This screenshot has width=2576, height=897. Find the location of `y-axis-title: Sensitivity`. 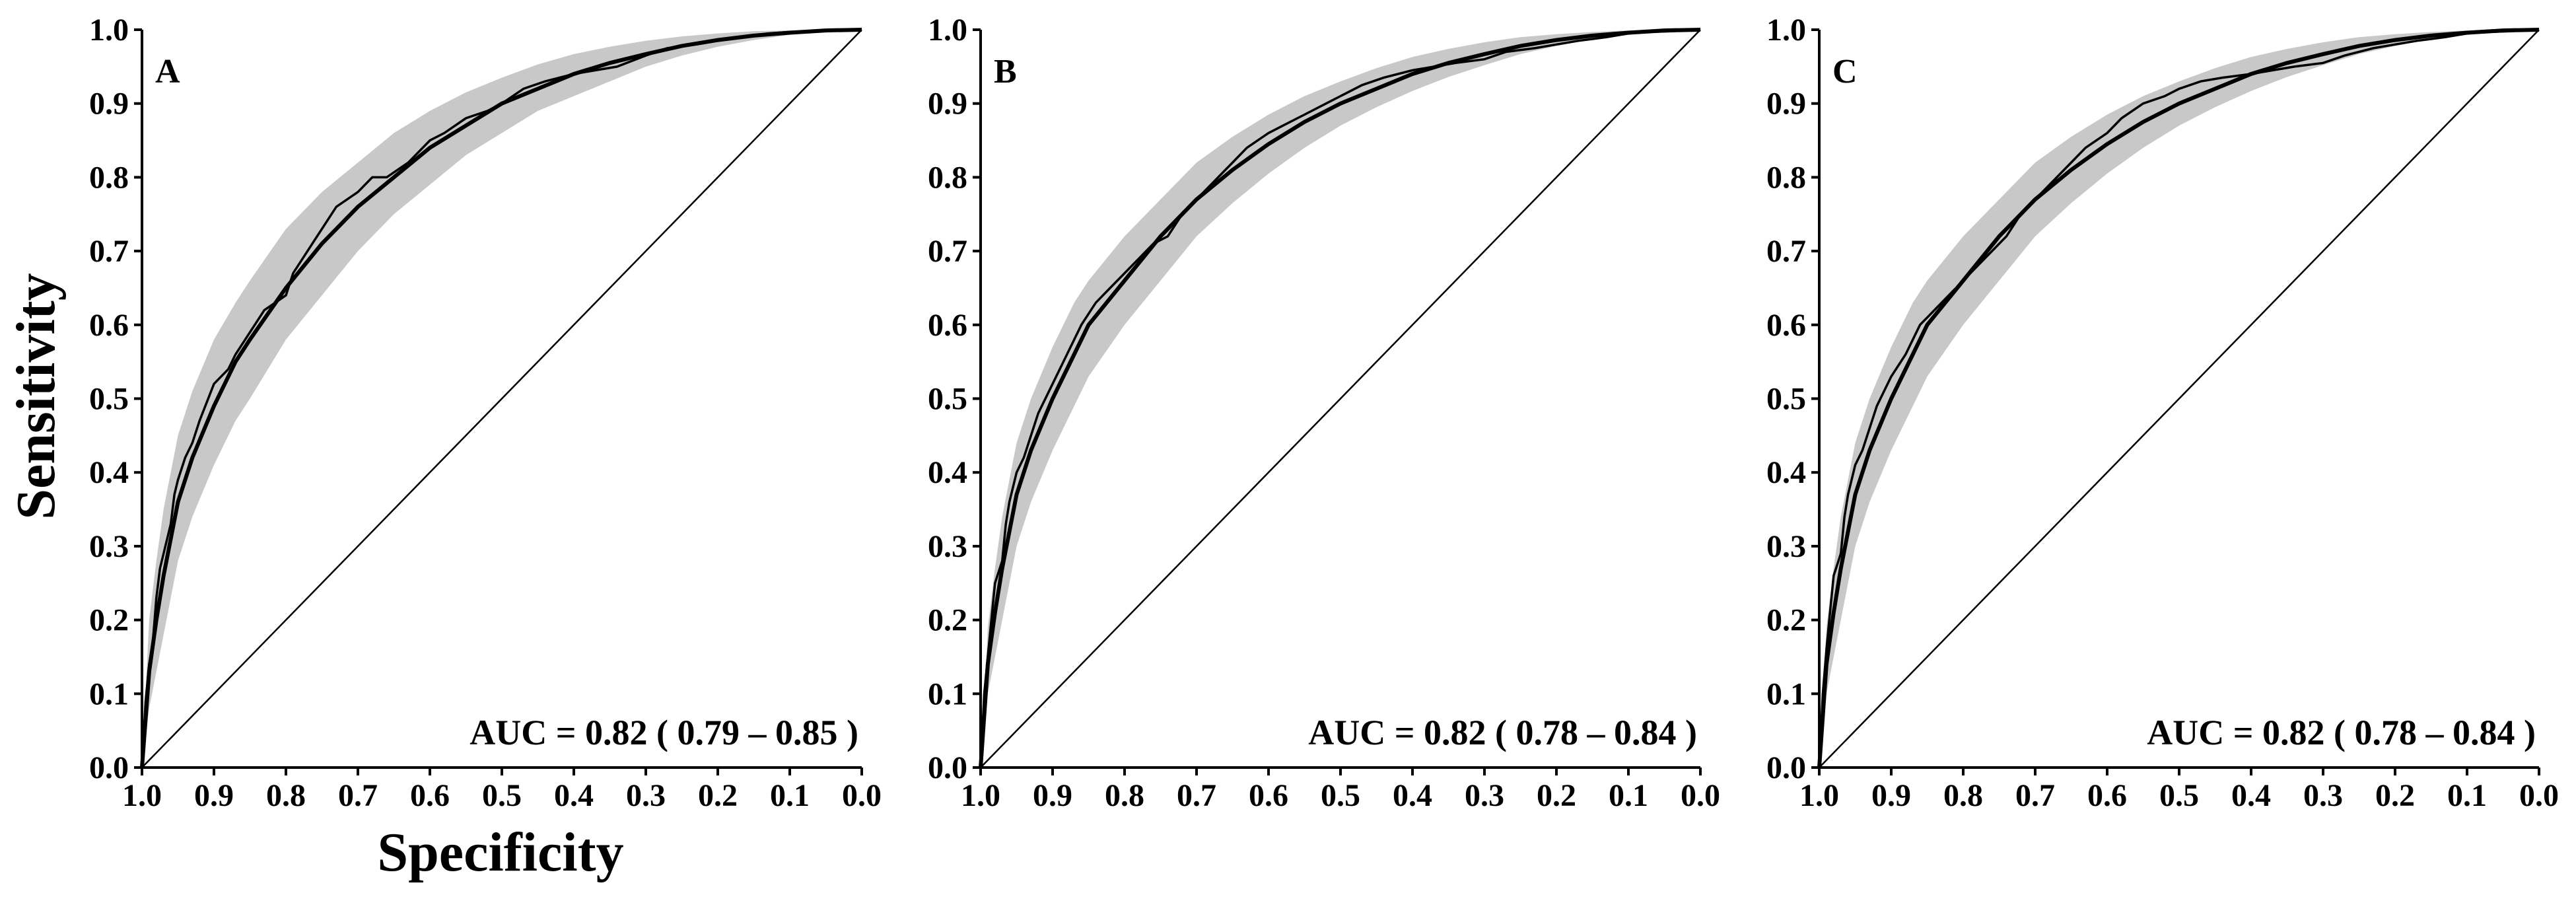

y-axis-title: Sensitivity is located at coordinates (36, 396).